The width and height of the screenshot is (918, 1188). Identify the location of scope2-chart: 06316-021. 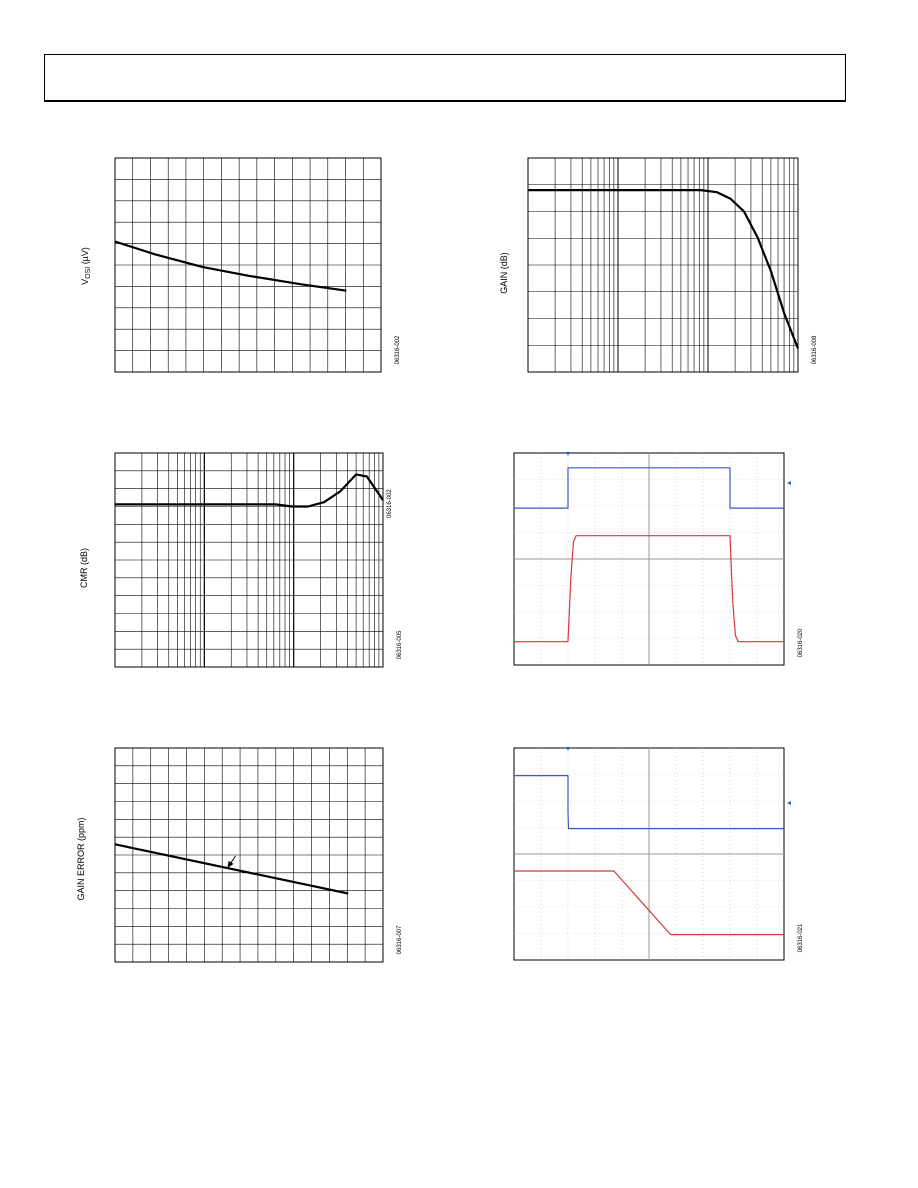
(658, 854).